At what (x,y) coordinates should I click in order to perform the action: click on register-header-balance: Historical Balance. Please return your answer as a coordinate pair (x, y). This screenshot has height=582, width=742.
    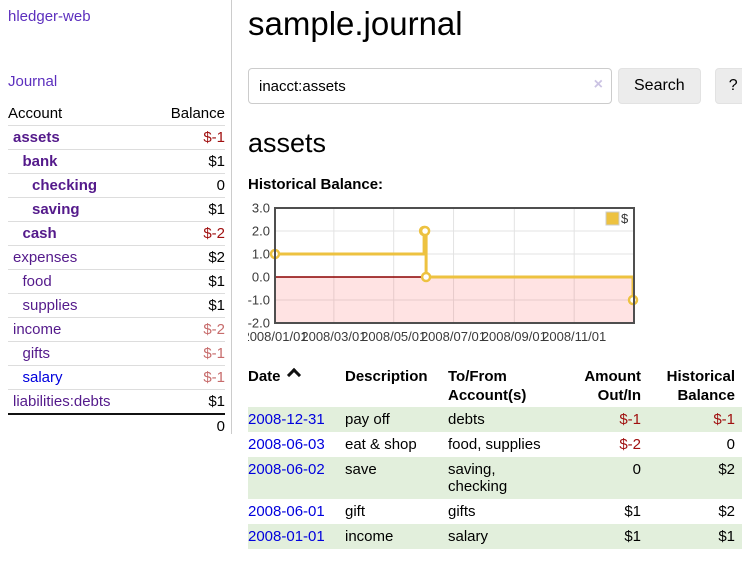
    Looking at the image, I should click on (700, 386).